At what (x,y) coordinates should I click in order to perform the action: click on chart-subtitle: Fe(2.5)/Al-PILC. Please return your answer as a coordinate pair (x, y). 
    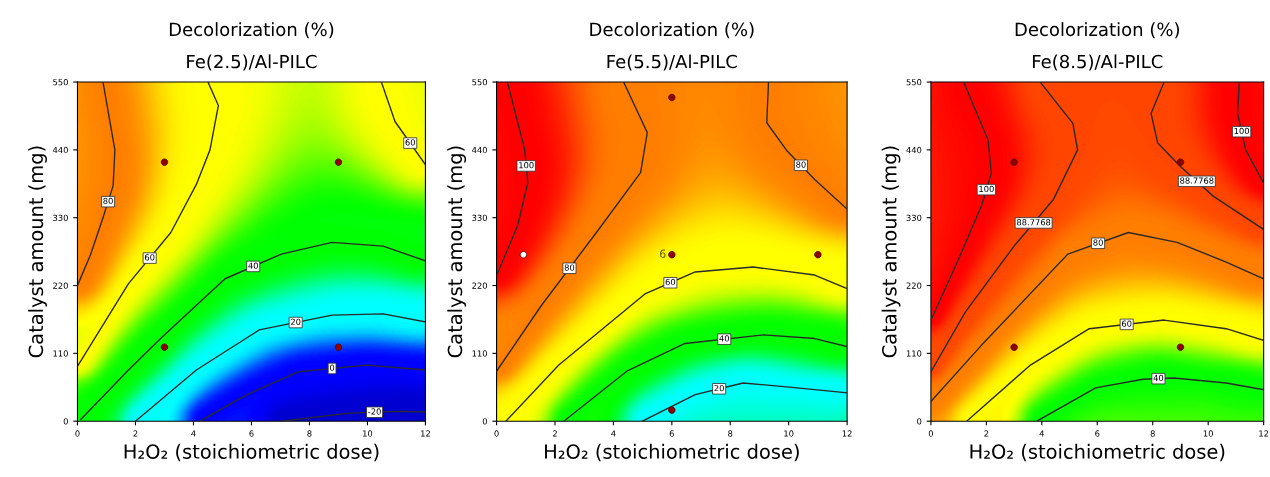
    Looking at the image, I should click on (252, 62).